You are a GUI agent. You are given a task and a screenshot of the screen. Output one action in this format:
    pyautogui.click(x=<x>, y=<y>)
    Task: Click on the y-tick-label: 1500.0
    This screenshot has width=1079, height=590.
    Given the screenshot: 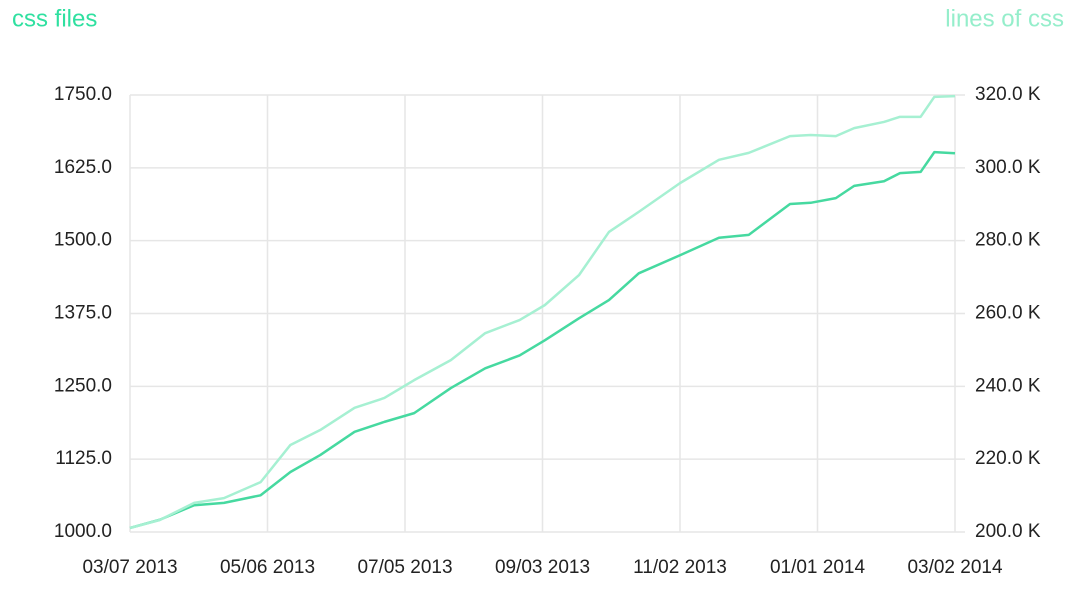 What is the action you would take?
    pyautogui.click(x=83, y=240)
    